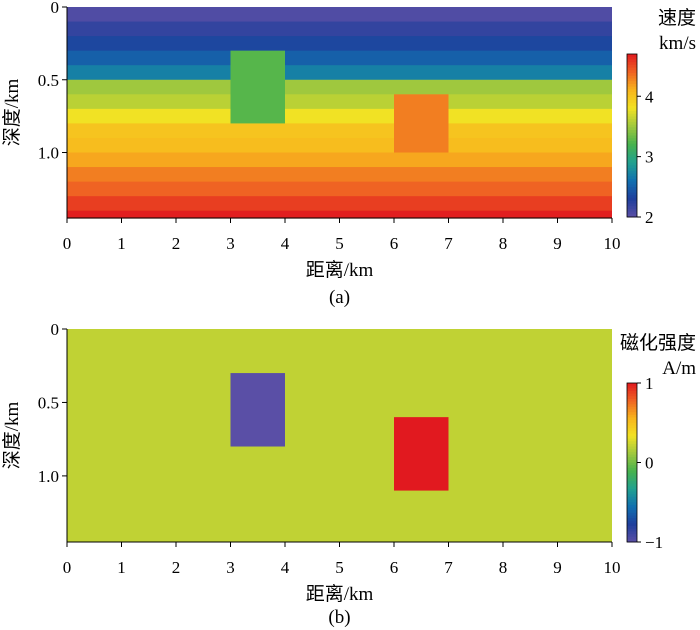 The height and width of the screenshot is (630, 700). What do you see at coordinates (55, 329) in the screenshot?
I see `y-tick-label: 0` at bounding box center [55, 329].